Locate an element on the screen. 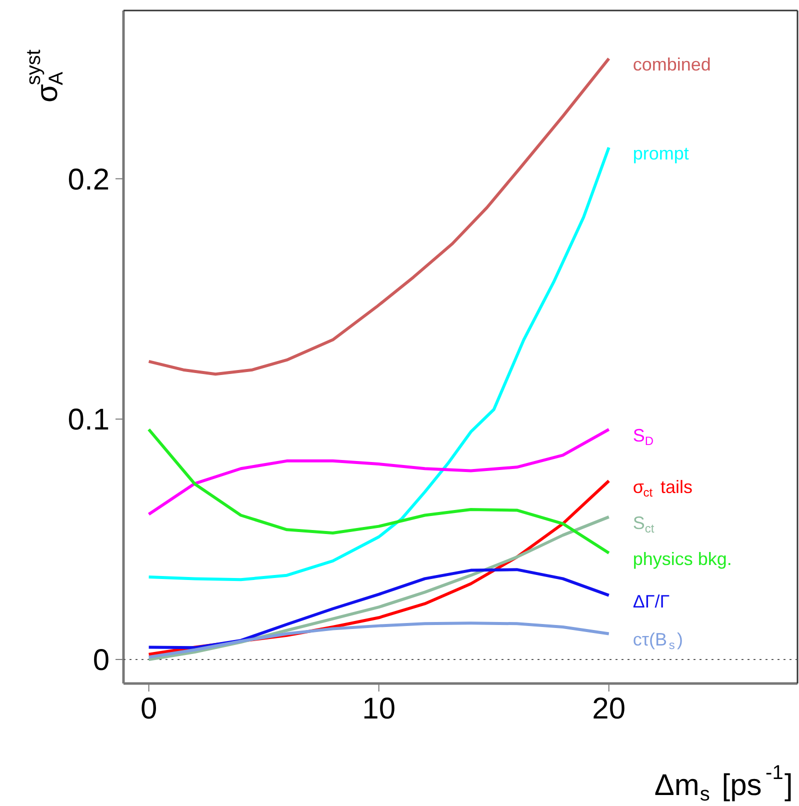 The width and height of the screenshot is (799, 806). x-tick-label: 0 is located at coordinates (149, 709).